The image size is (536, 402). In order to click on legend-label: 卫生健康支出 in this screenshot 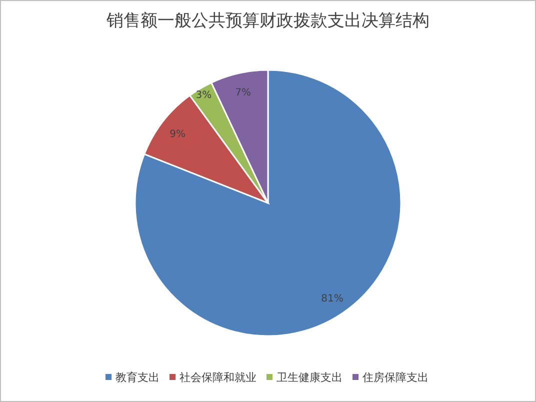, I will do `click(309, 377)`.